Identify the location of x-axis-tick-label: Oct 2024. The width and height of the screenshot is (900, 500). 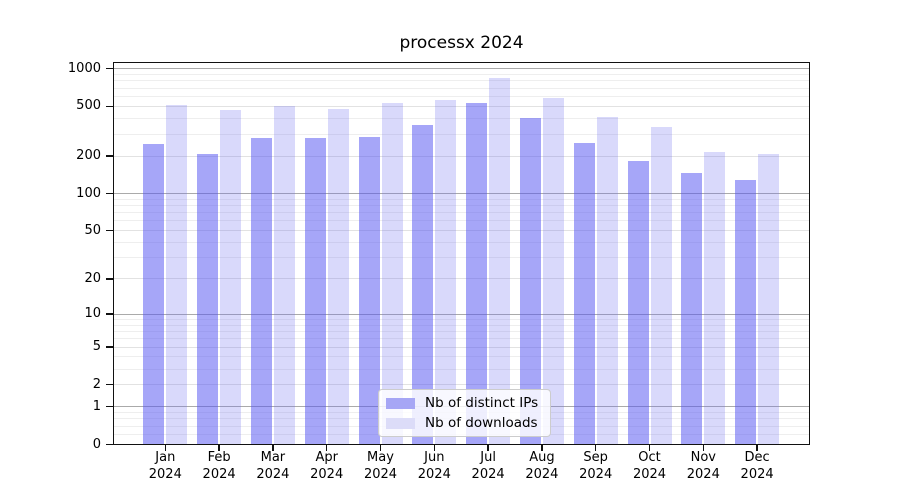
(649, 466).